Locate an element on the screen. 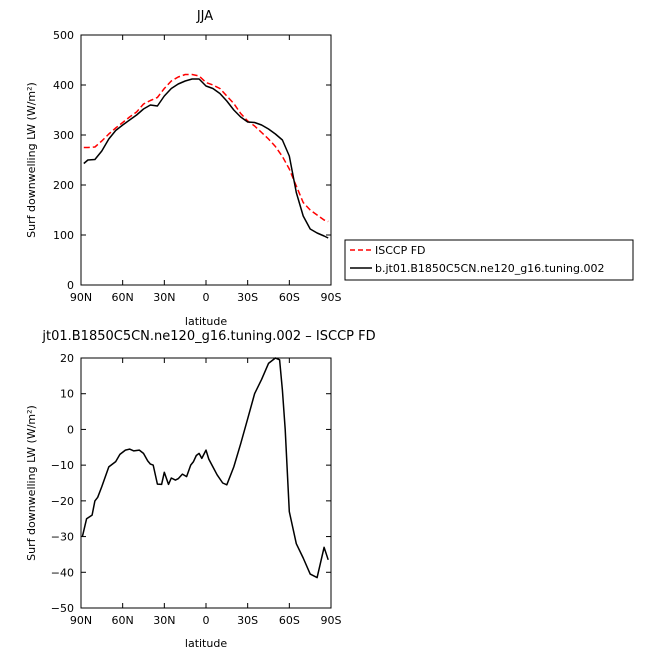 The width and height of the screenshot is (657, 656). top-y-axis-label: Surf downwelling LW (W/m²) is located at coordinates (31, 160).